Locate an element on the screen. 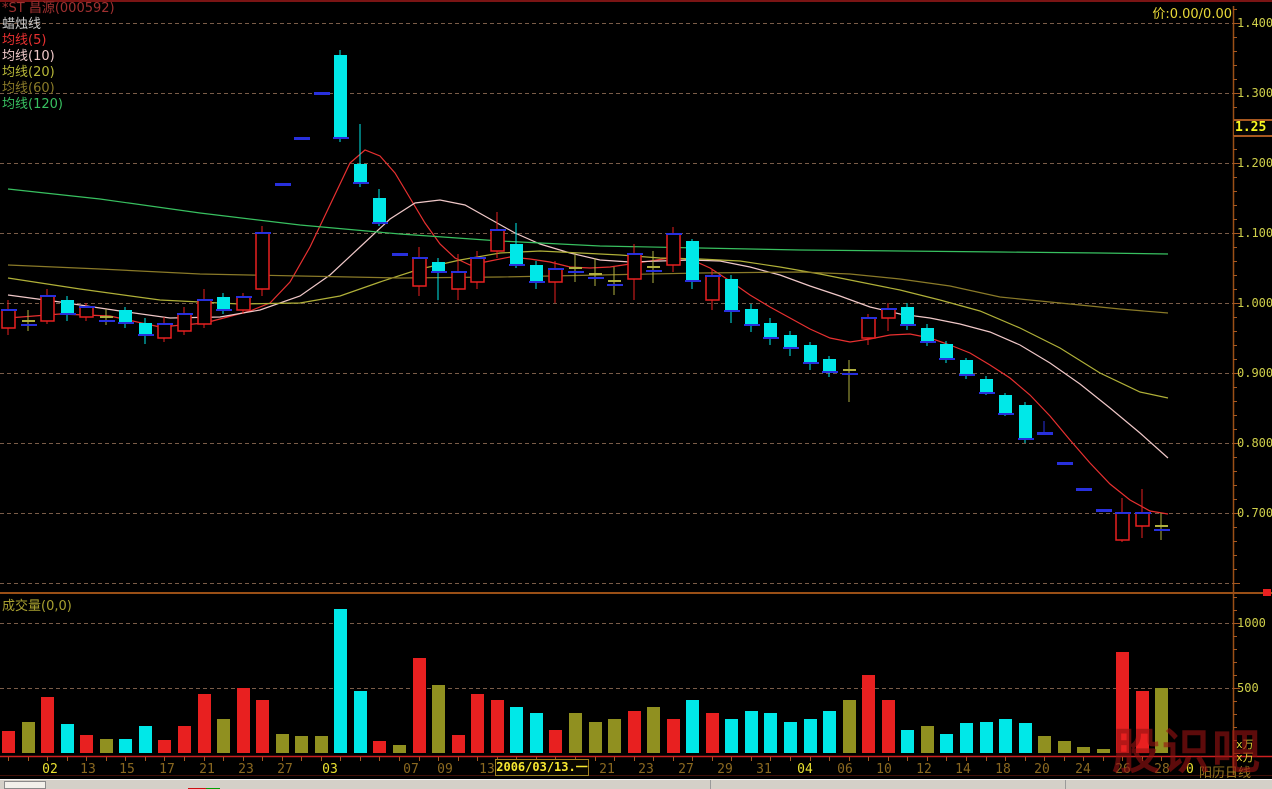 This screenshot has height=789, width=1272. legend-ma20: 均线(20) is located at coordinates (28, 72).